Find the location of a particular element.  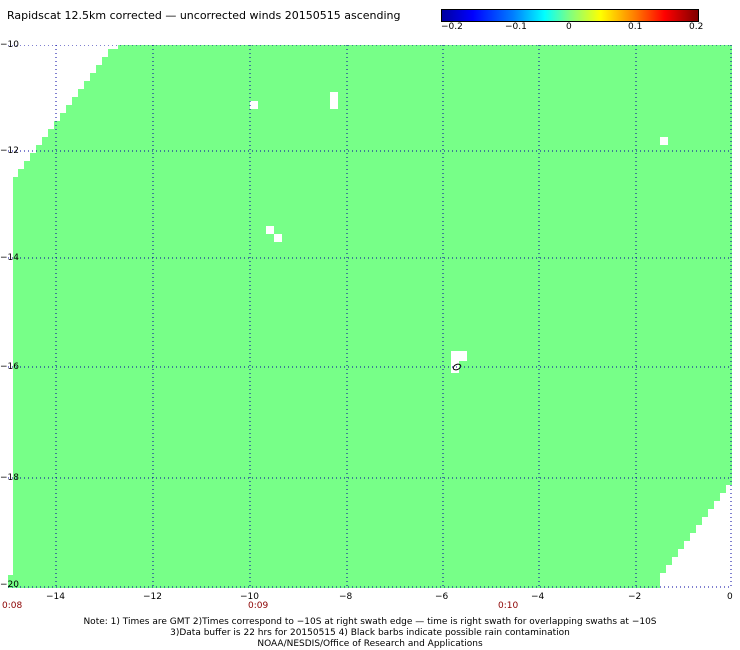

lon-label: −12 is located at coordinates (152, 597).